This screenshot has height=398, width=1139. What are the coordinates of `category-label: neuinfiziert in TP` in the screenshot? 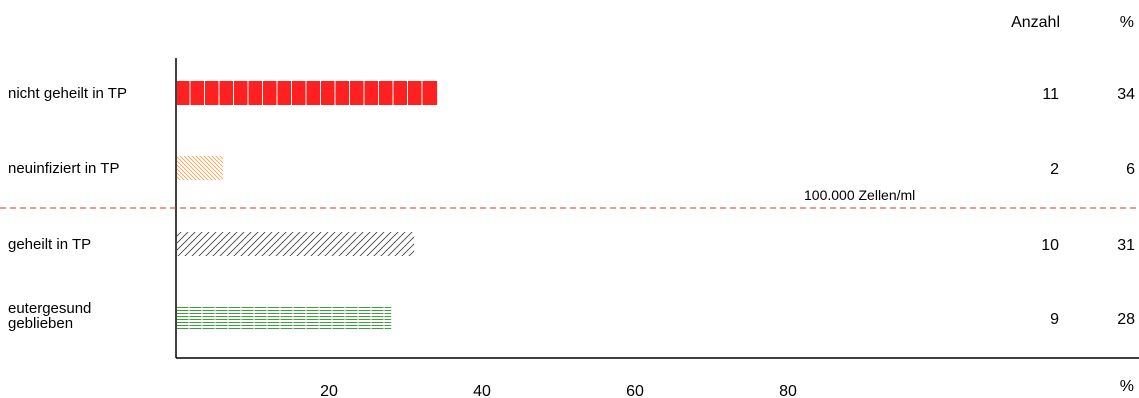 It's located at (63, 168).